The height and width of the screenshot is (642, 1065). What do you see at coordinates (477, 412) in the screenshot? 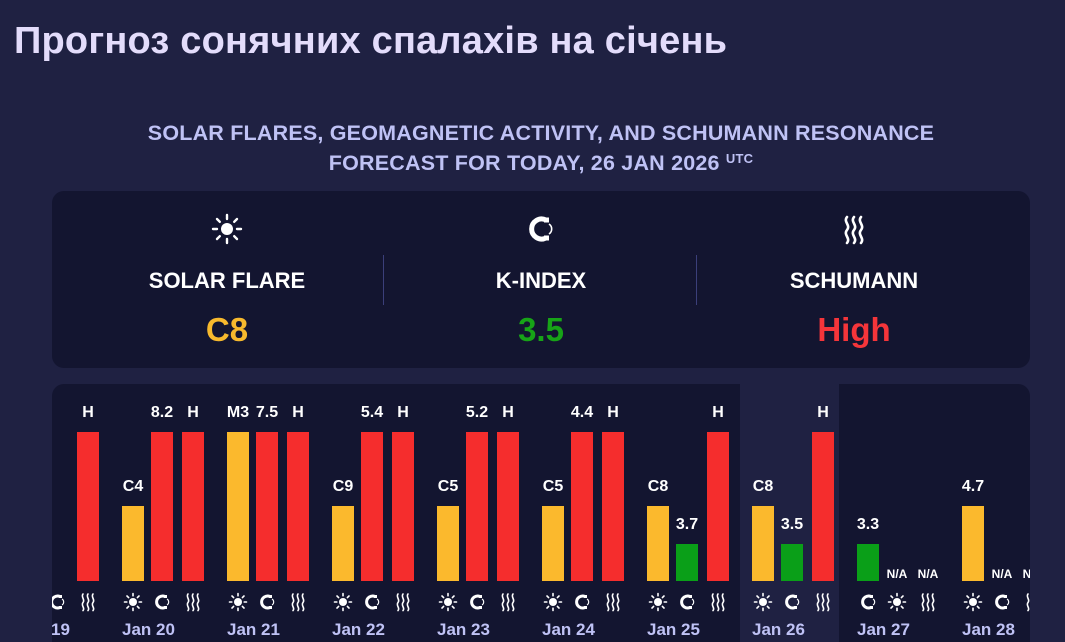
I see `kindex-value-label: 5.2` at bounding box center [477, 412].